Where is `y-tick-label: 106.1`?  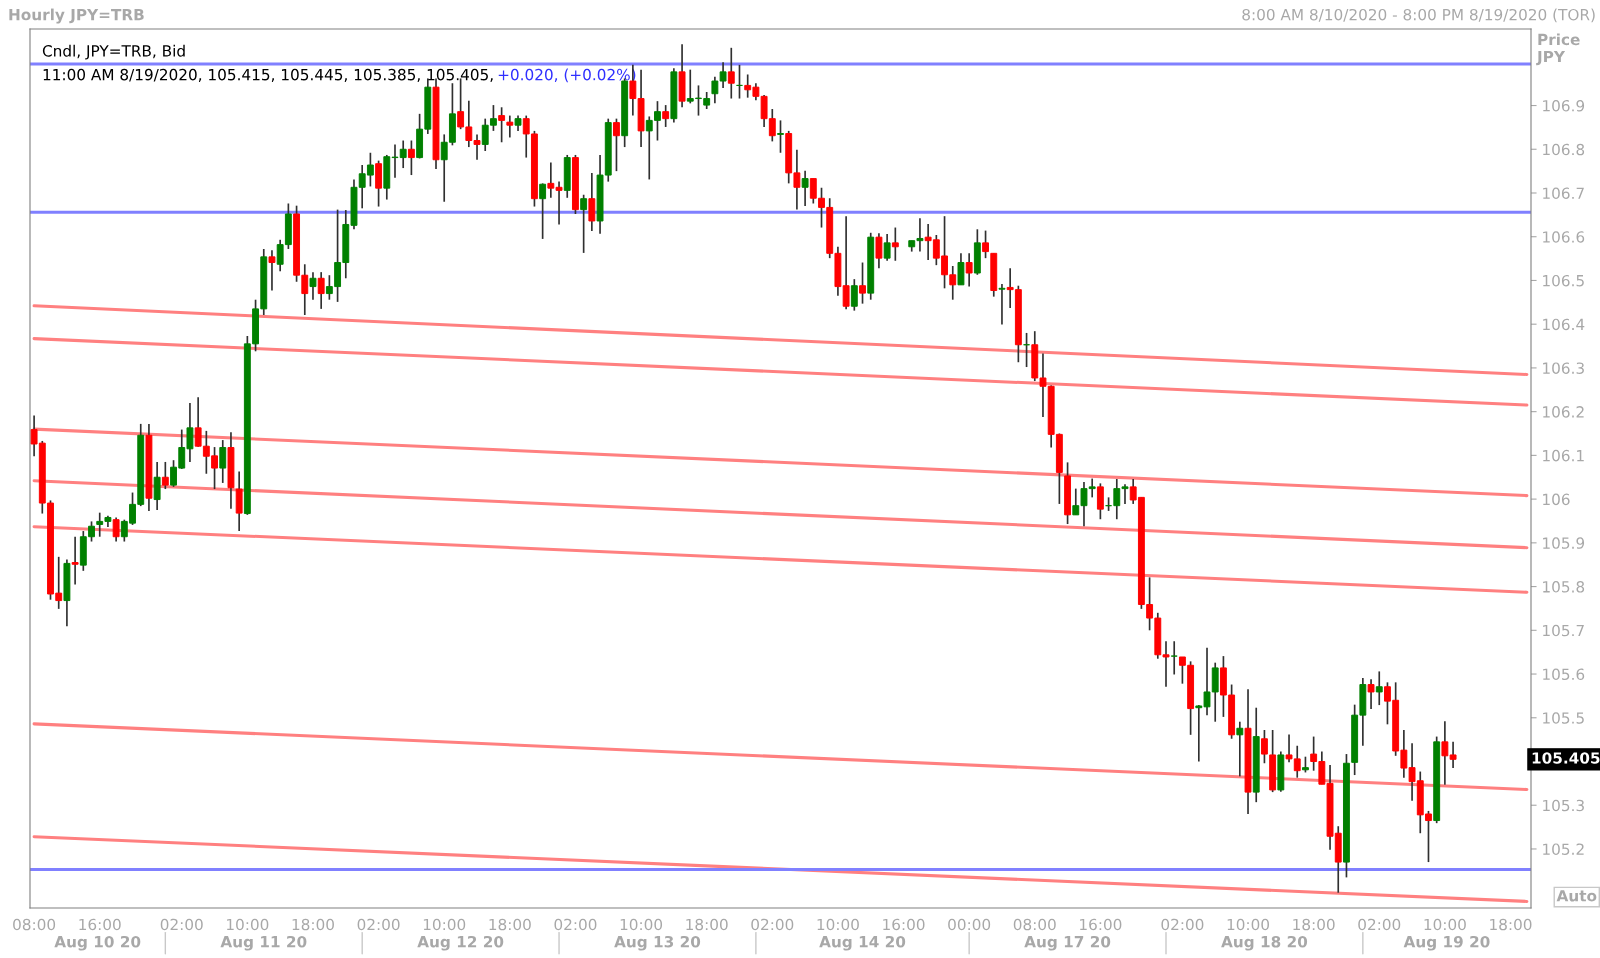 y-tick-label: 106.1 is located at coordinates (1563, 455).